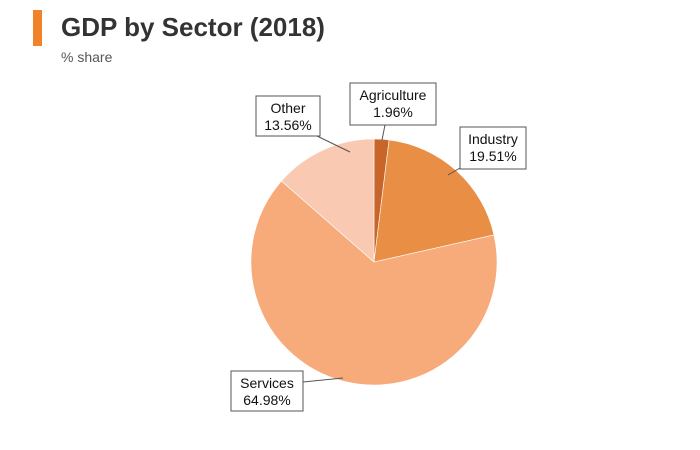  Describe the element at coordinates (287, 125) in the screenshot. I see `data-label-other-value: 13.56%` at that location.